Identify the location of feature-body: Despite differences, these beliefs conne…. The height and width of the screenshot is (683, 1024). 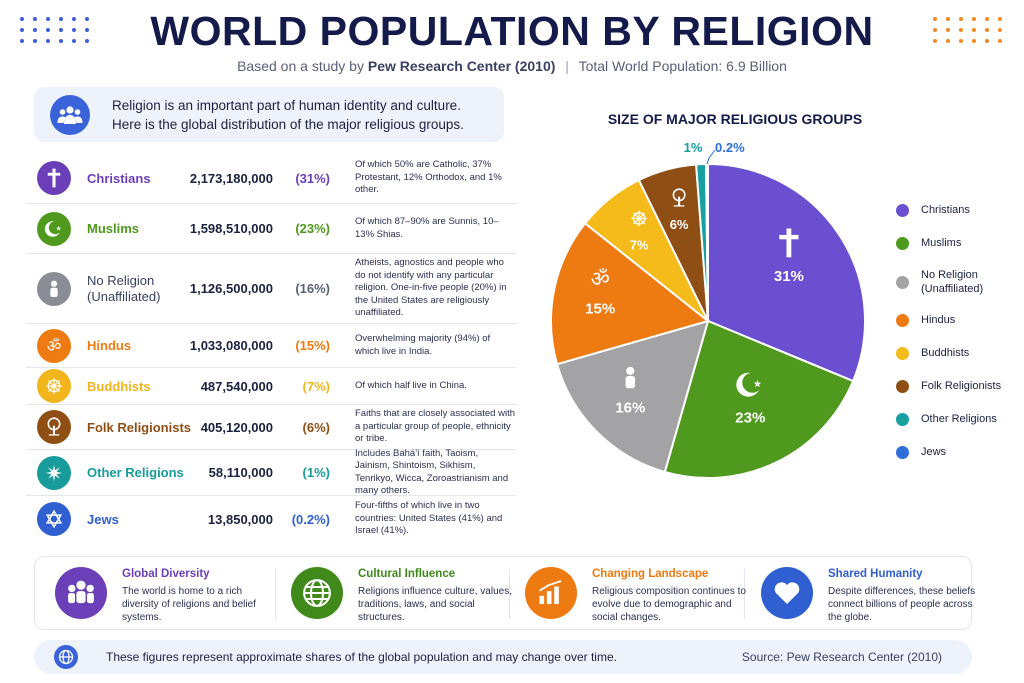
(902, 604).